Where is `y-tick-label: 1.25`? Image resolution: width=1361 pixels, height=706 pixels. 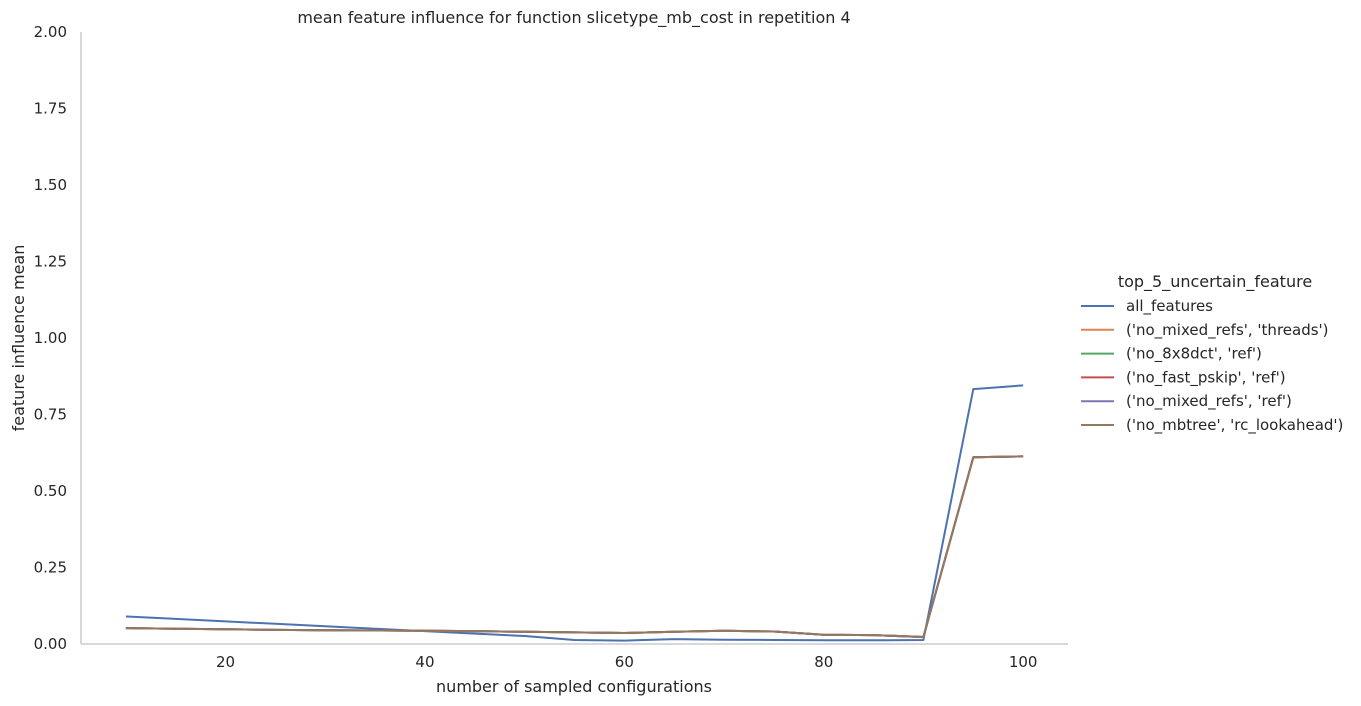
y-tick-label: 1.25 is located at coordinates (50, 262).